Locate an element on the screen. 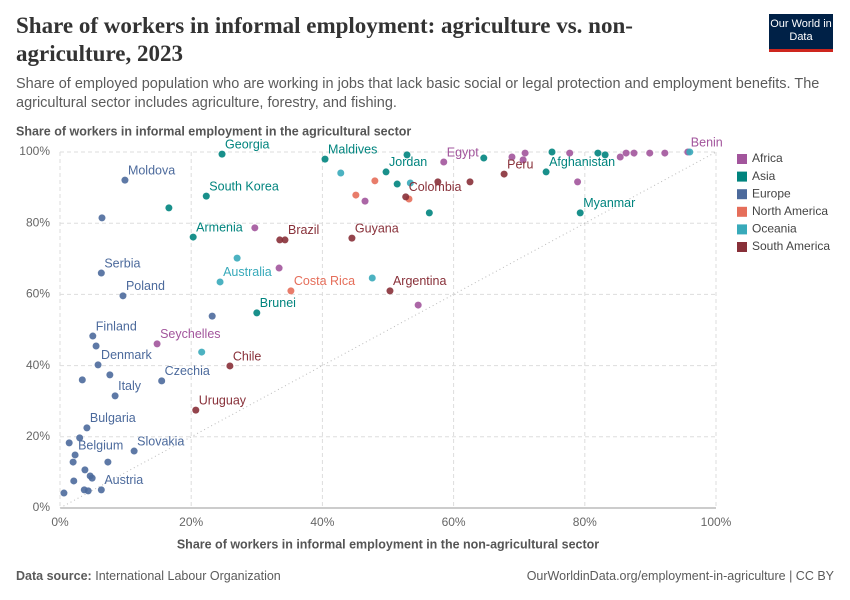  point-label: Moldova is located at coordinates (151, 170).